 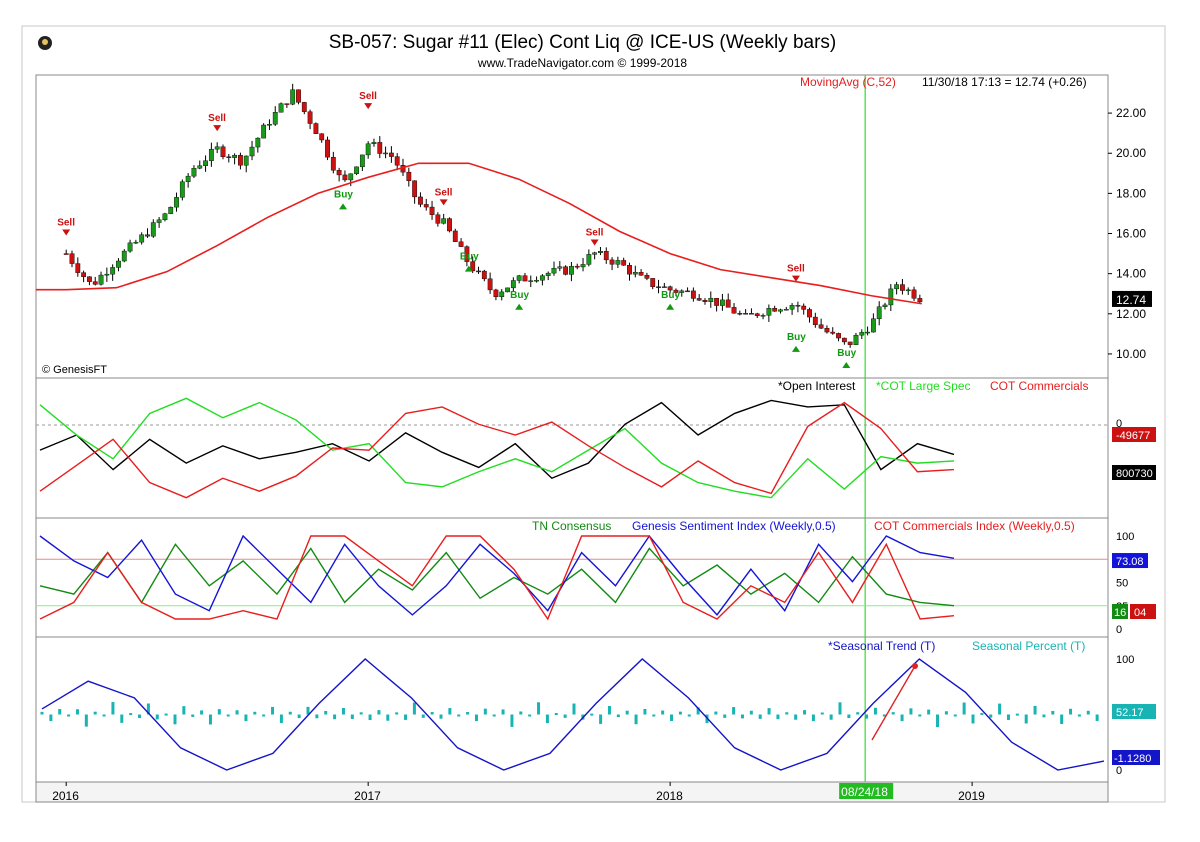 What do you see at coordinates (1131, 193) in the screenshot?
I see `y-tick-label: 18.00` at bounding box center [1131, 193].